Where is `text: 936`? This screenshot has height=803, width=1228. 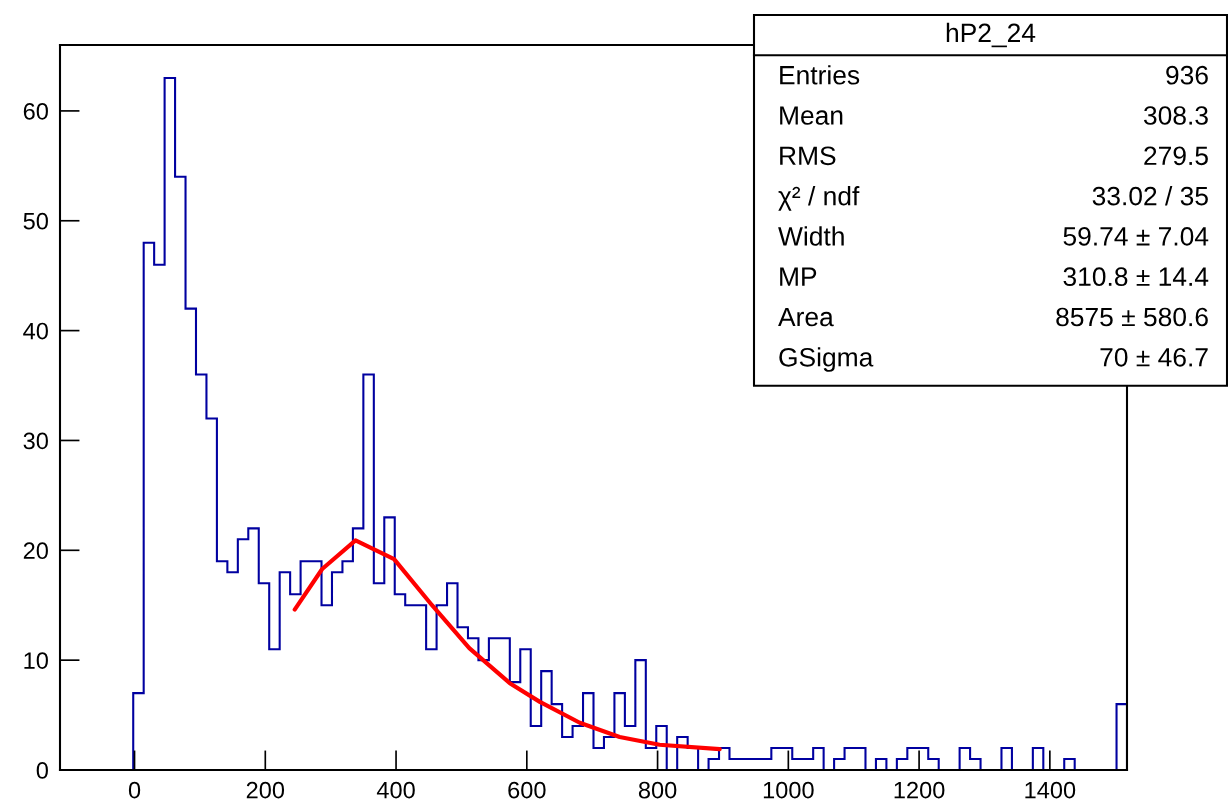
text: 936 is located at coordinates (1187, 75).